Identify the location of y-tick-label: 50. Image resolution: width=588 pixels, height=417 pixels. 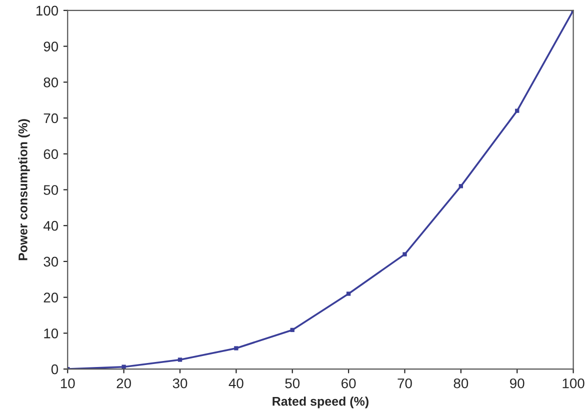
(51, 190).